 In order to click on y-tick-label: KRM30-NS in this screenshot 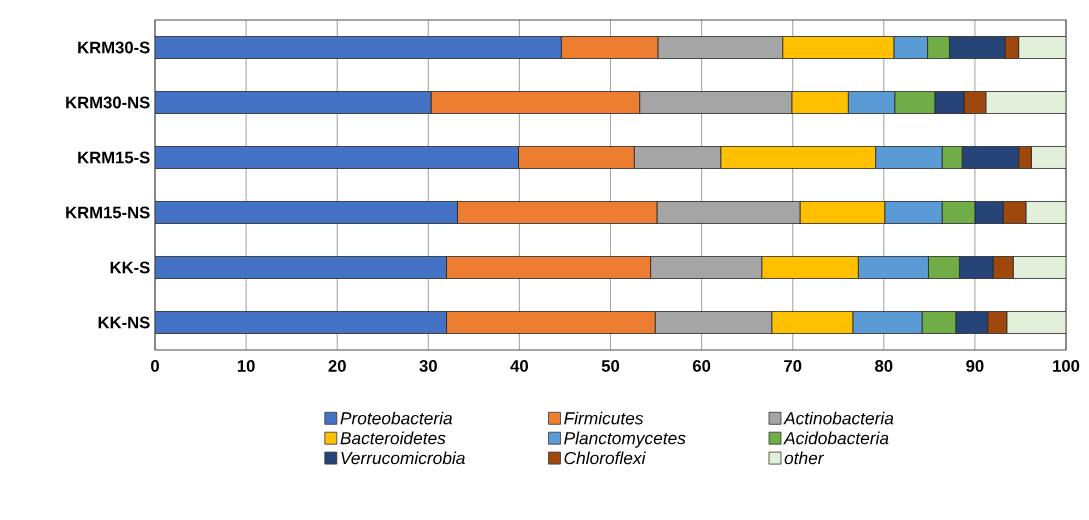, I will do `click(108, 102)`.